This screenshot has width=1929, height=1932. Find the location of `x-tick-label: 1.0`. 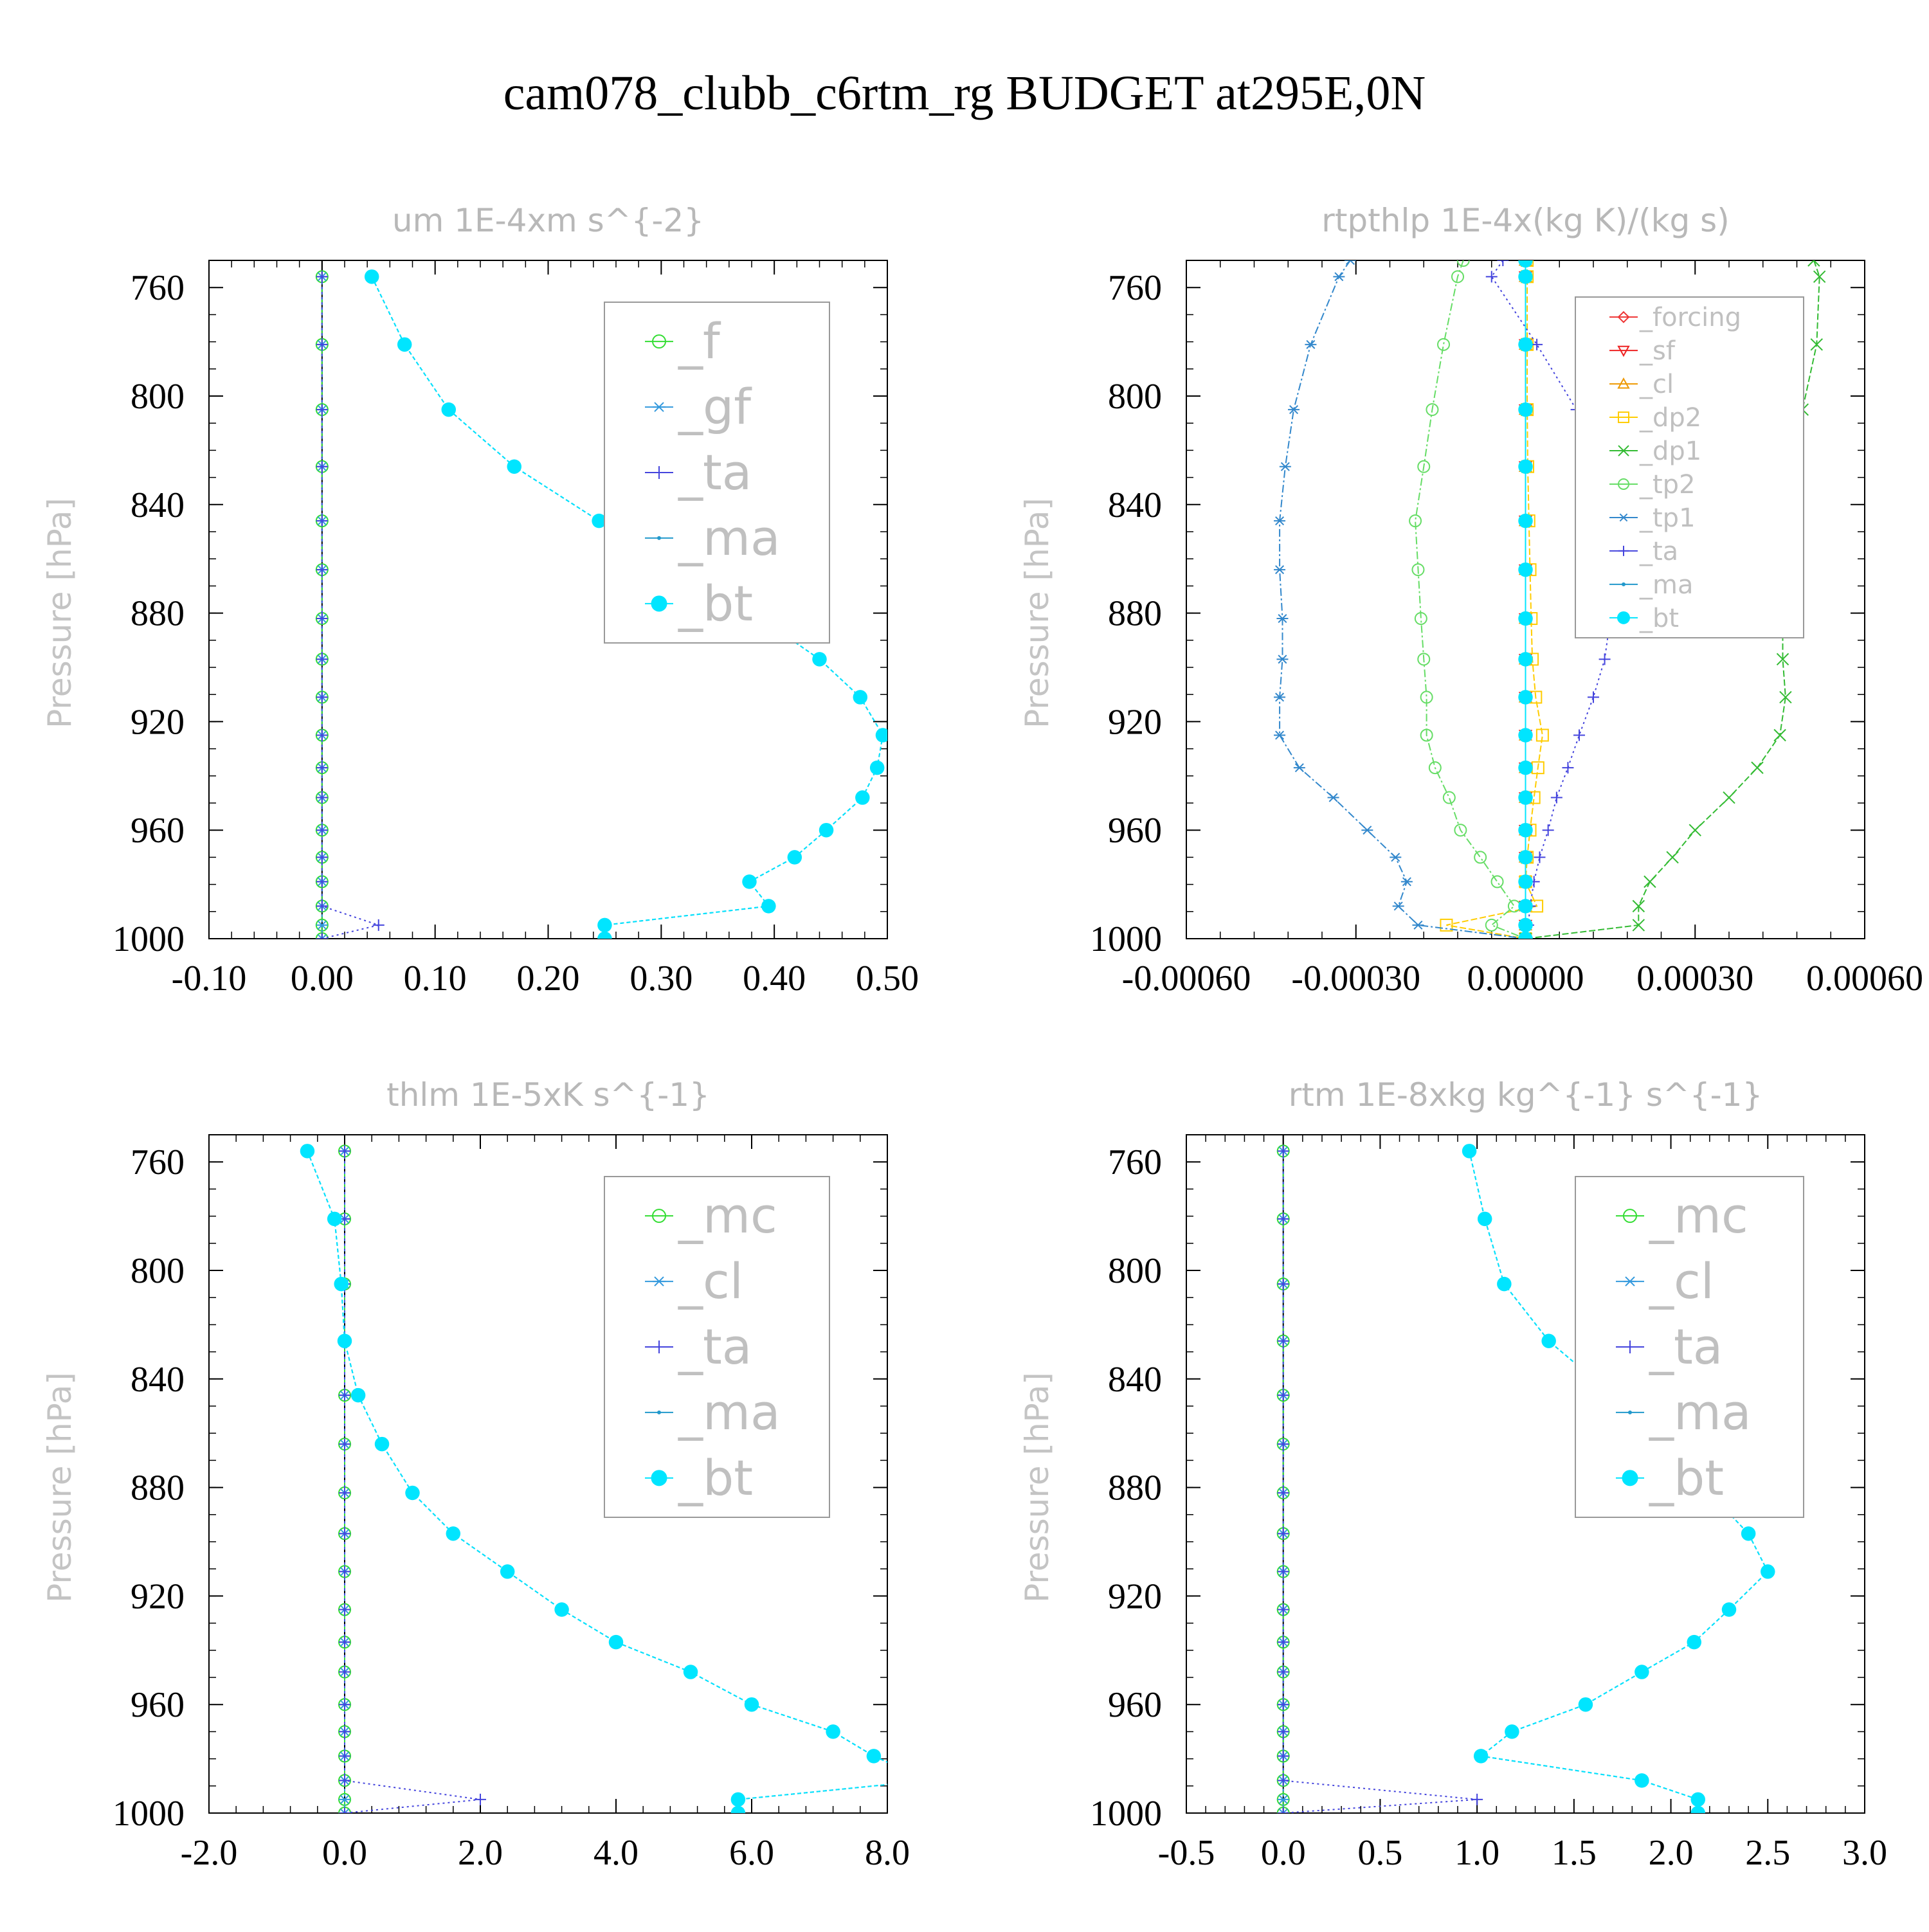

x-tick-label: 1.0 is located at coordinates (1476, 1853).